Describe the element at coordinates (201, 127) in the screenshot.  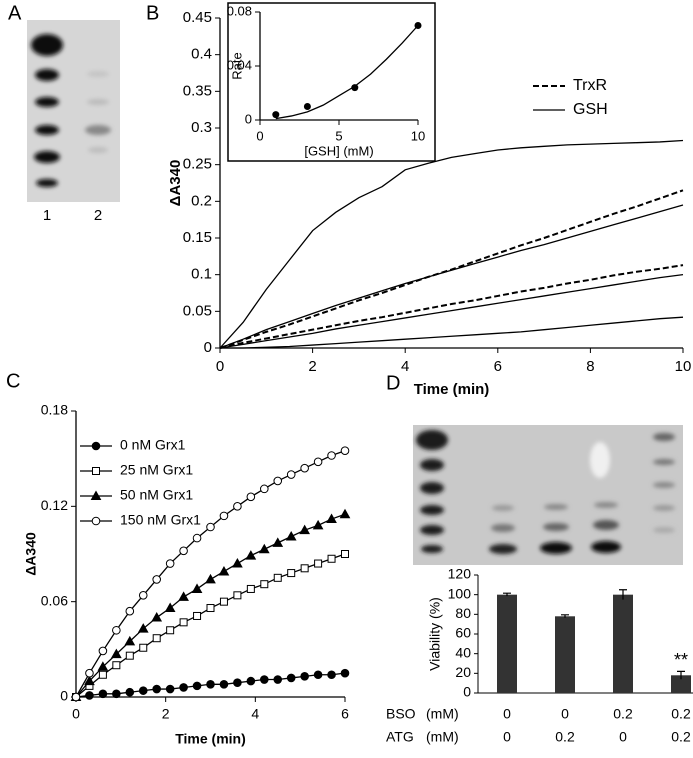
I see `y-tick-label: 0.3` at that location.